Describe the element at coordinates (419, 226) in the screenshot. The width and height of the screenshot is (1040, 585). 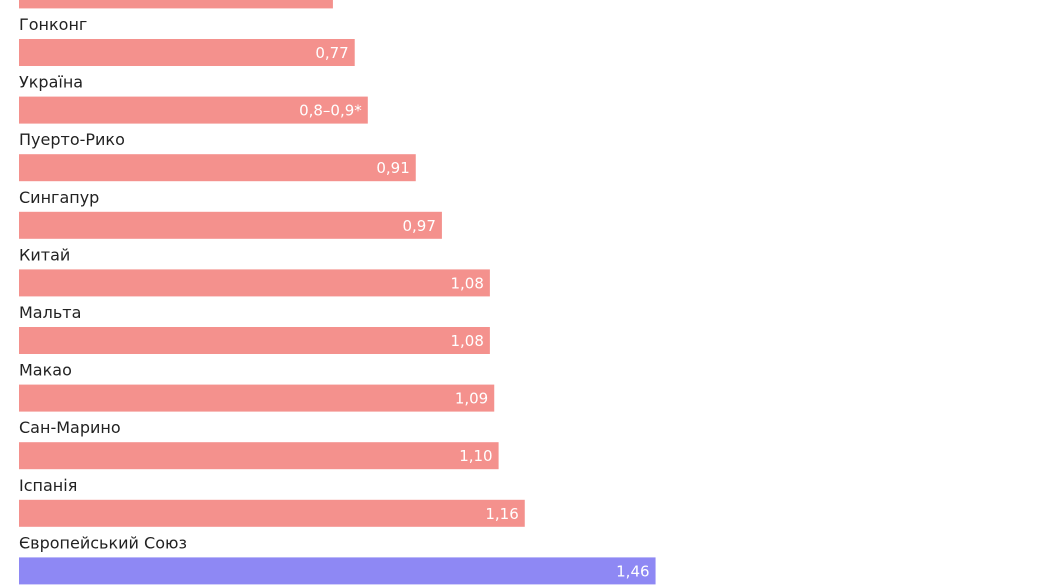
I see `value-label: 0,97` at that location.